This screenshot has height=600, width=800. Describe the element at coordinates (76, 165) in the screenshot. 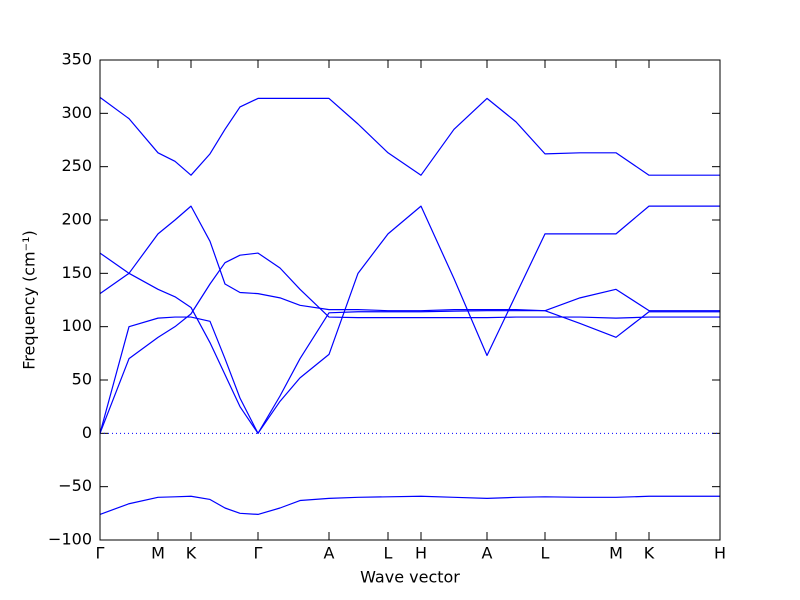

I see `y-tick-label: 250` at that location.